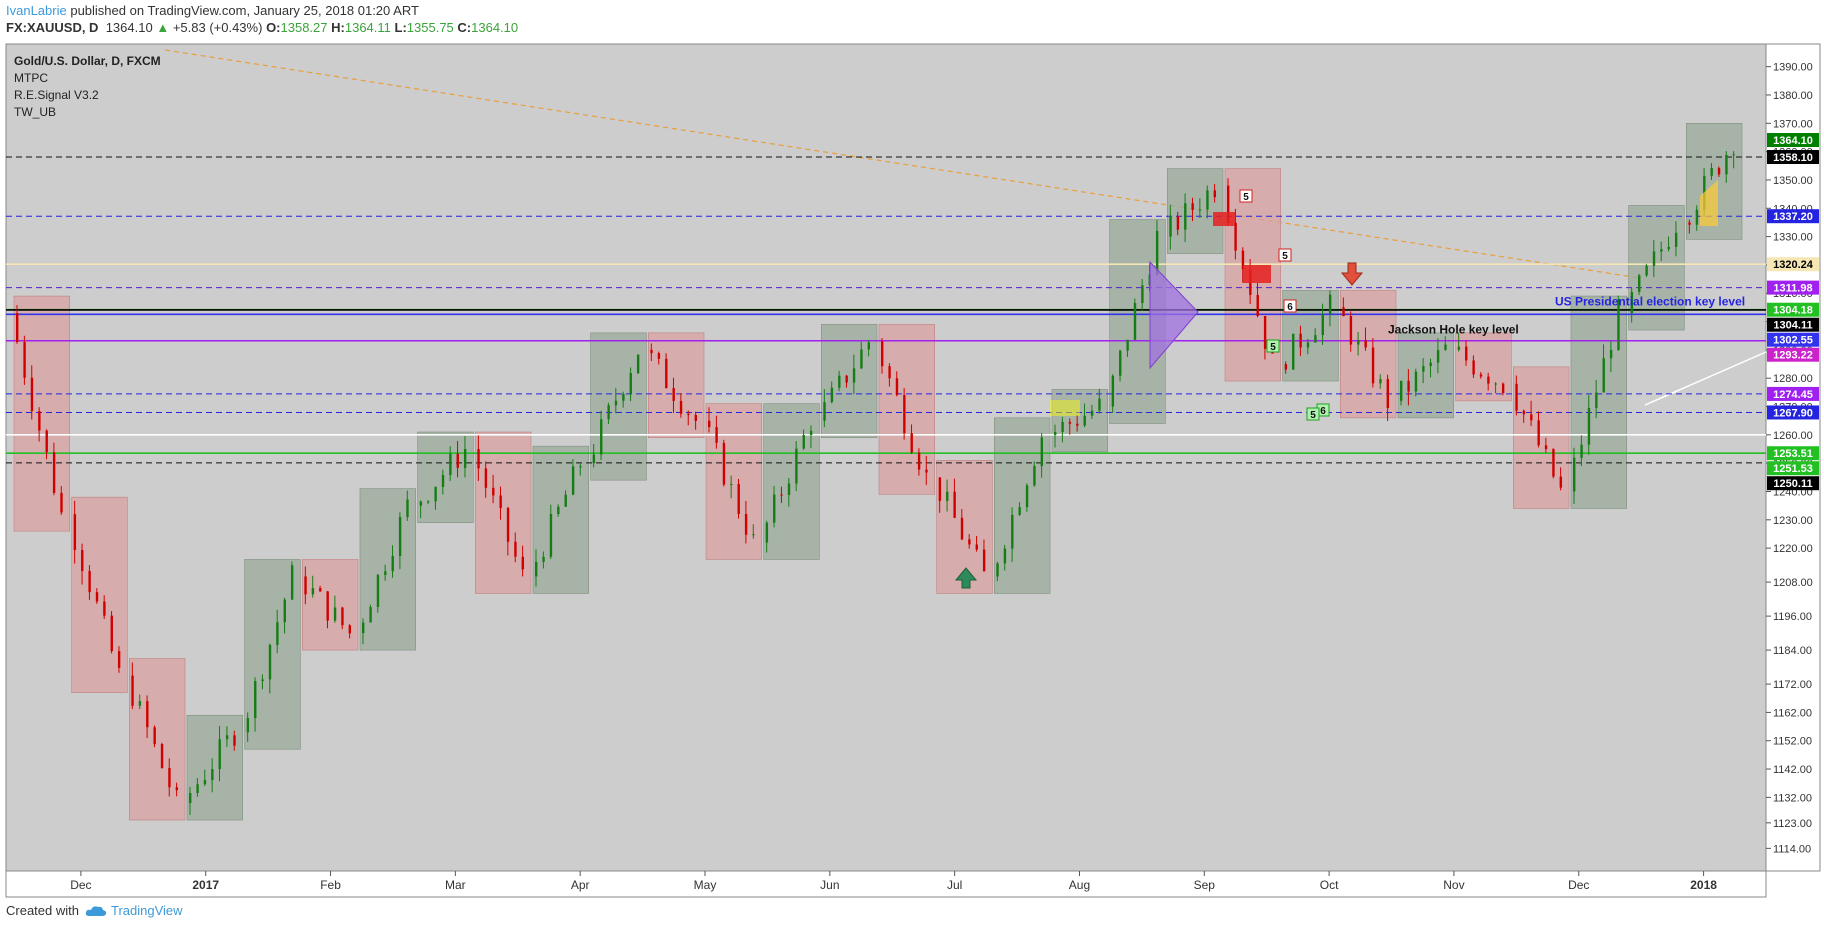 The width and height of the screenshot is (1824, 928). I want to click on x-tick-label: Oct, so click(1329, 885).